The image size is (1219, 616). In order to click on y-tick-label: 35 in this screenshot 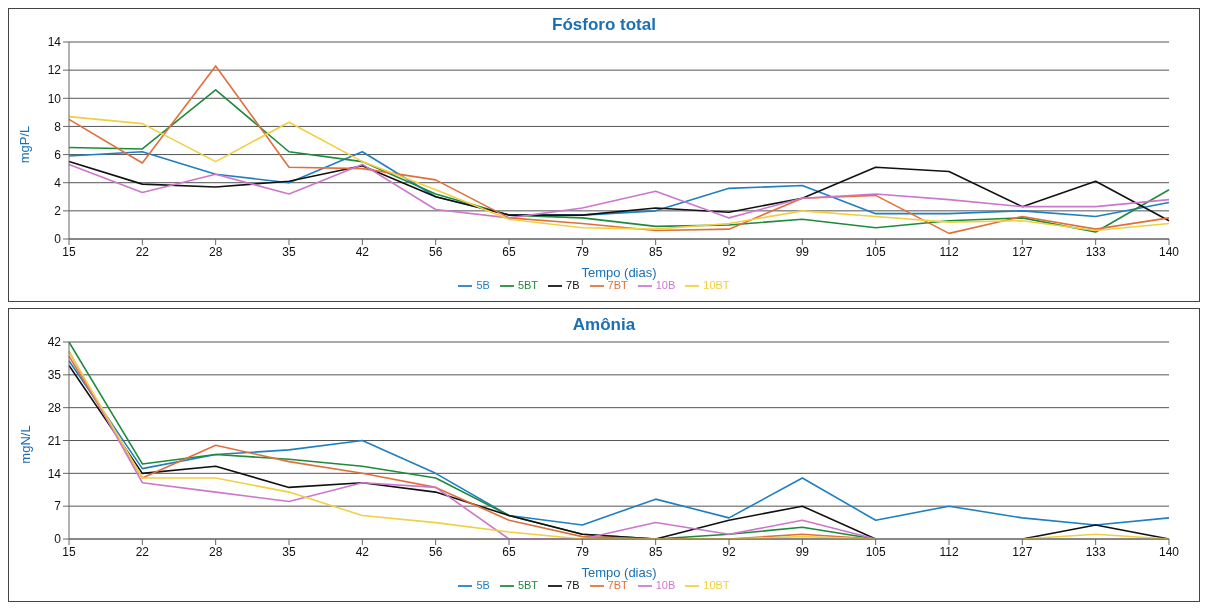, I will do `click(54, 375)`.